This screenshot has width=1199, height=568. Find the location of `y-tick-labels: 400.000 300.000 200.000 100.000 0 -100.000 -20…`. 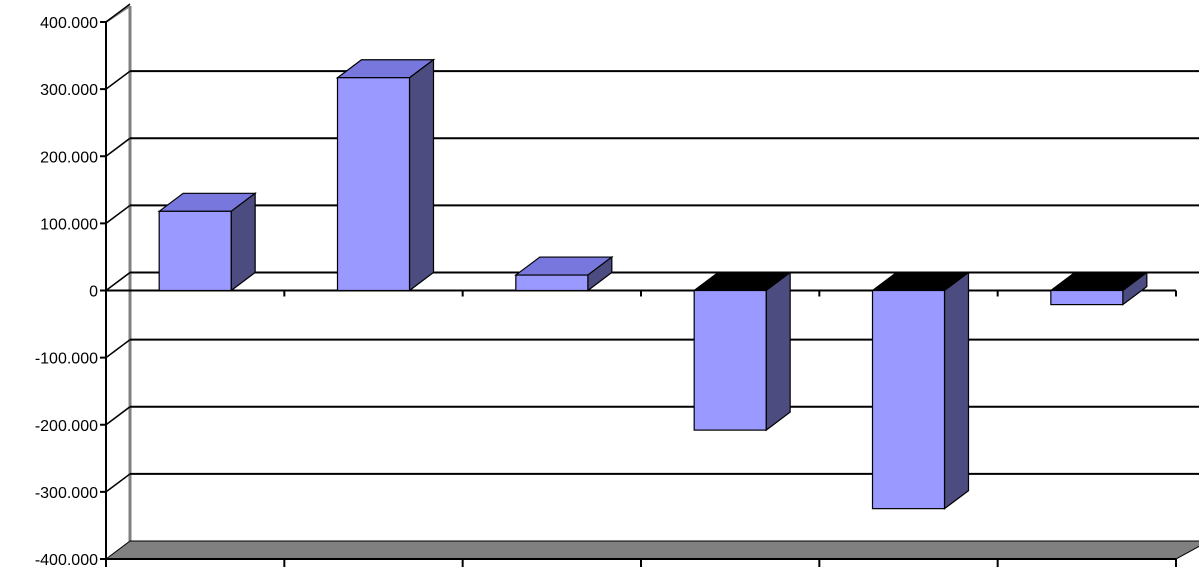

y-tick-labels: 400.000 300.000 200.000 100.000 0 -100.000 -20… is located at coordinates (66, 291).